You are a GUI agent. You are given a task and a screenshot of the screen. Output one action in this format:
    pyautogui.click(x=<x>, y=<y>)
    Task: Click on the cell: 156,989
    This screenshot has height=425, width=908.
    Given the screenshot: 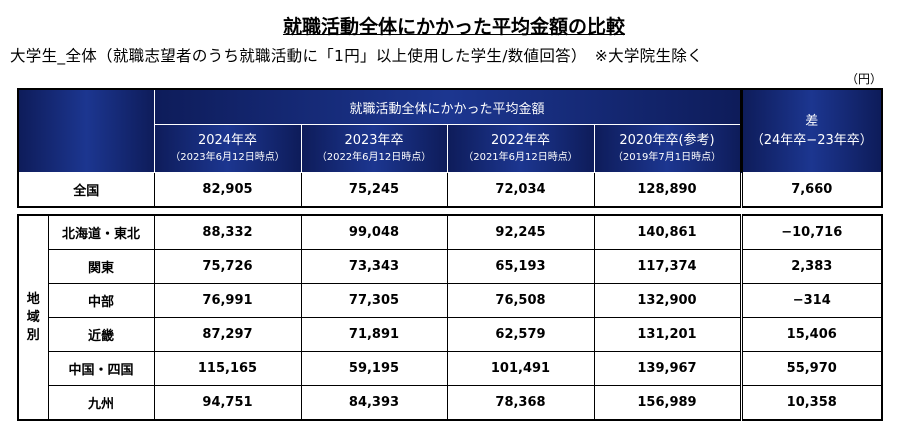 What is the action you would take?
    pyautogui.click(x=667, y=403)
    